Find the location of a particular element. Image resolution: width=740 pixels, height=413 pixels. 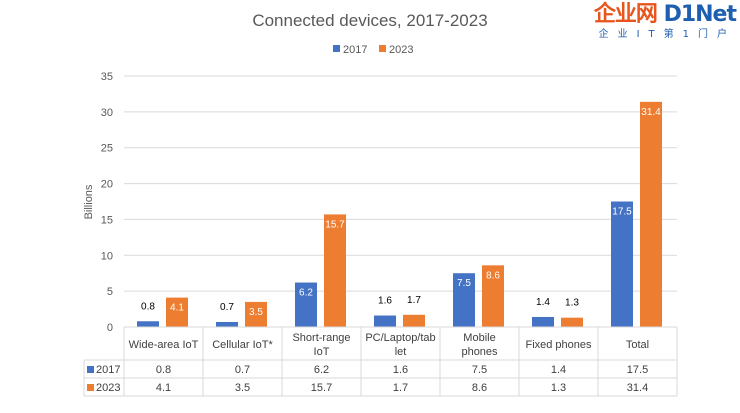

category-label: Wide-area IoT is located at coordinates (164, 345).